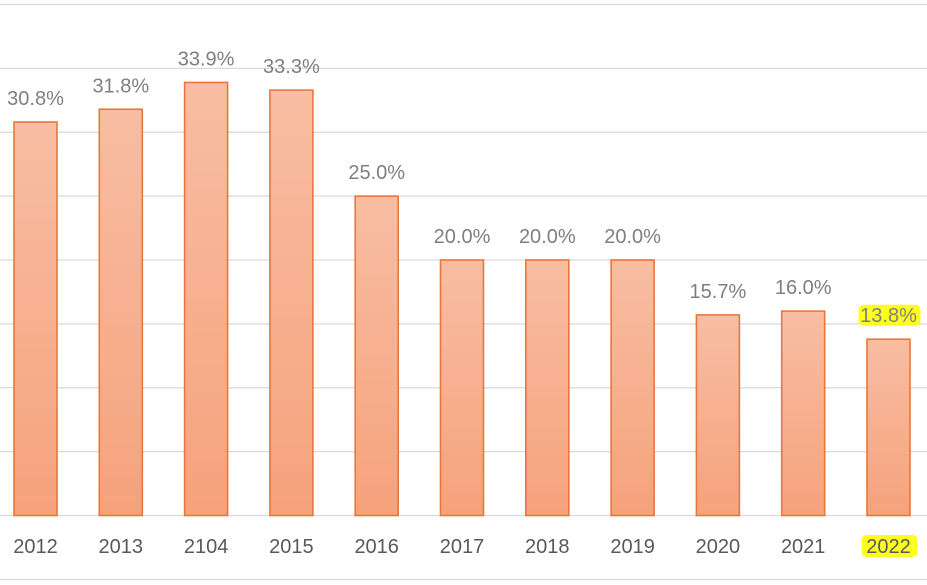  What do you see at coordinates (376, 547) in the screenshot?
I see `x-tick-label: 2016` at bounding box center [376, 547].